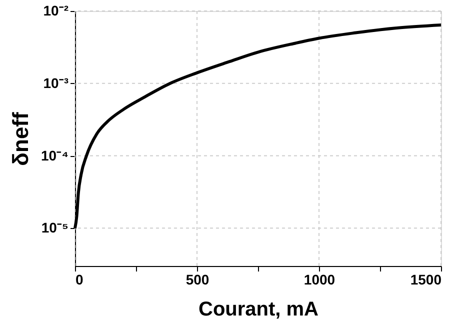  I want to click on y-tick-label: 10⁻², so click(56, 10).